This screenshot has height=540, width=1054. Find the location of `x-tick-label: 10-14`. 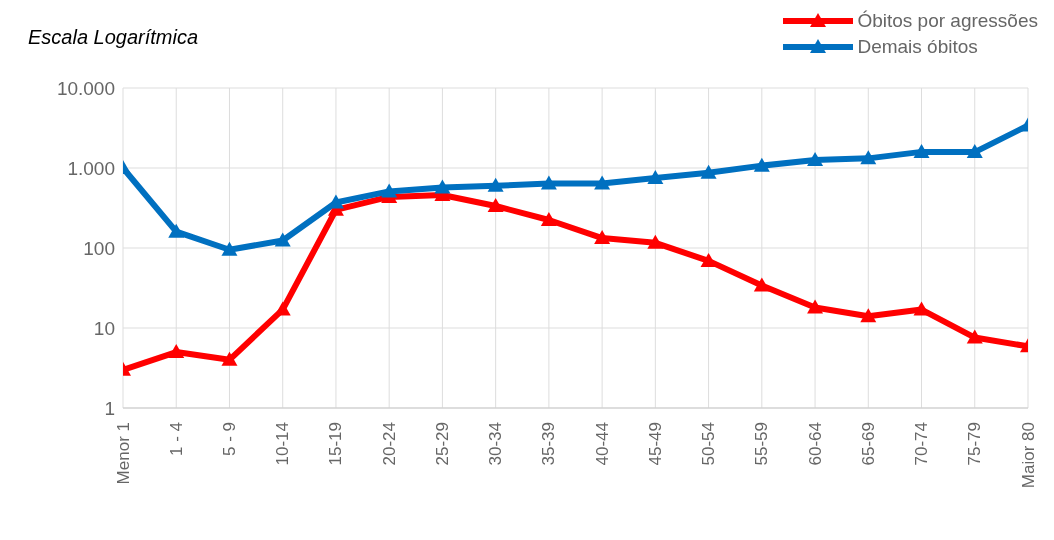

x-tick-label: 10-14 is located at coordinates (283, 444).